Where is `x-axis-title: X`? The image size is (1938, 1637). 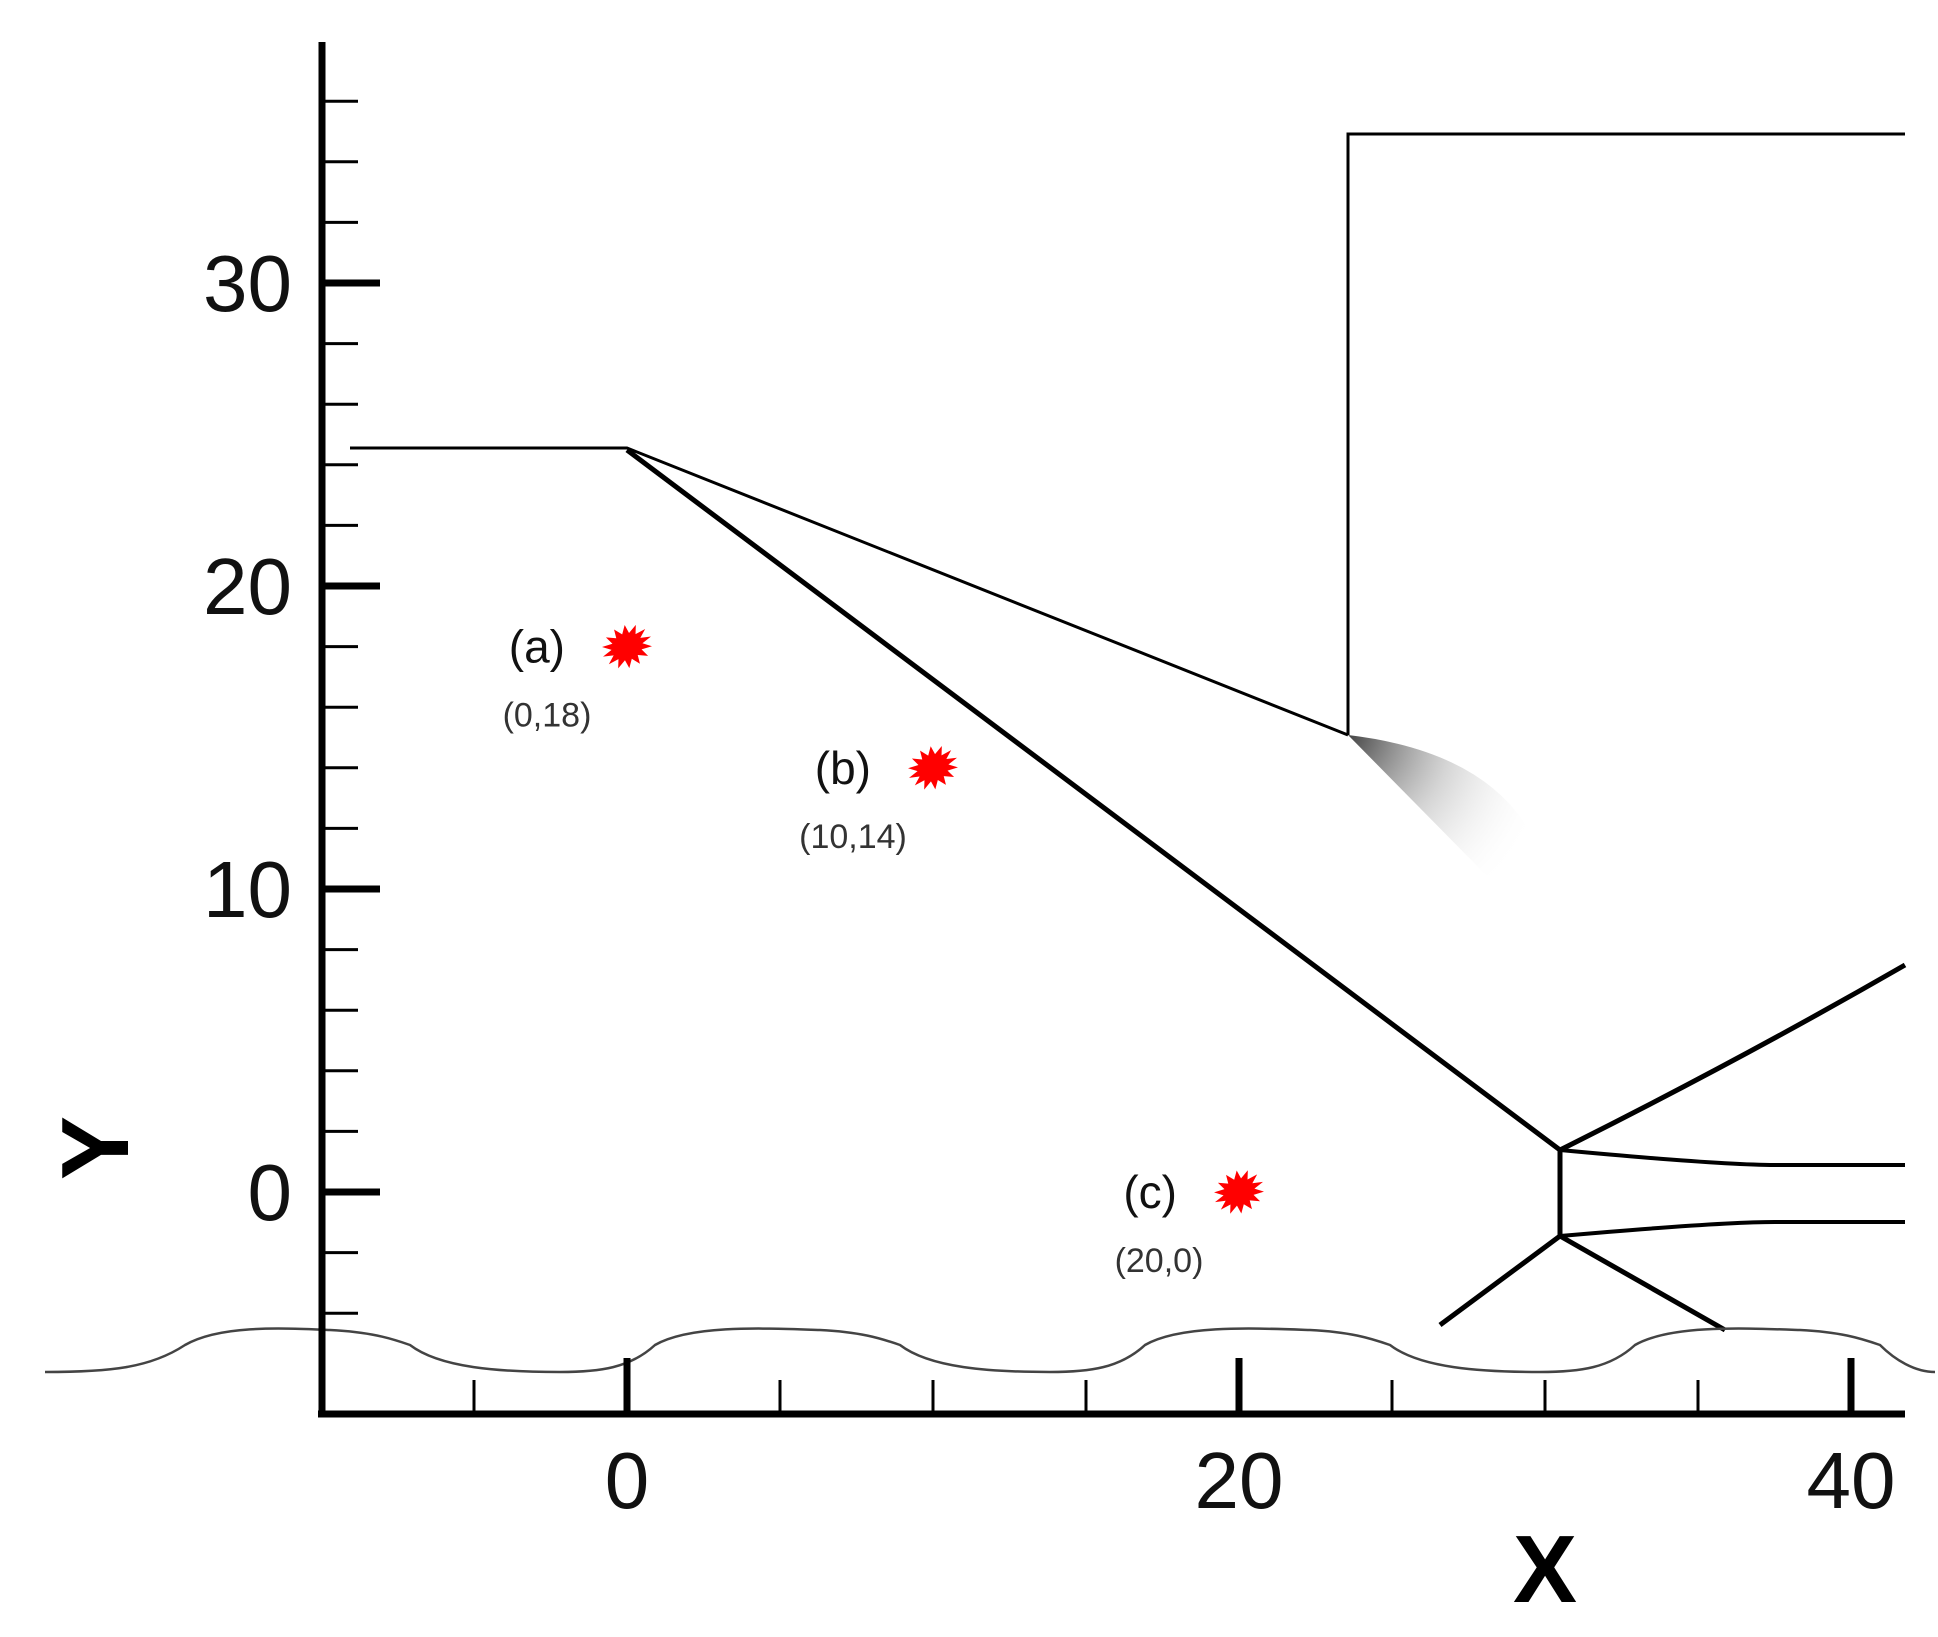
x-axis-title: X is located at coordinates (1545, 1569).